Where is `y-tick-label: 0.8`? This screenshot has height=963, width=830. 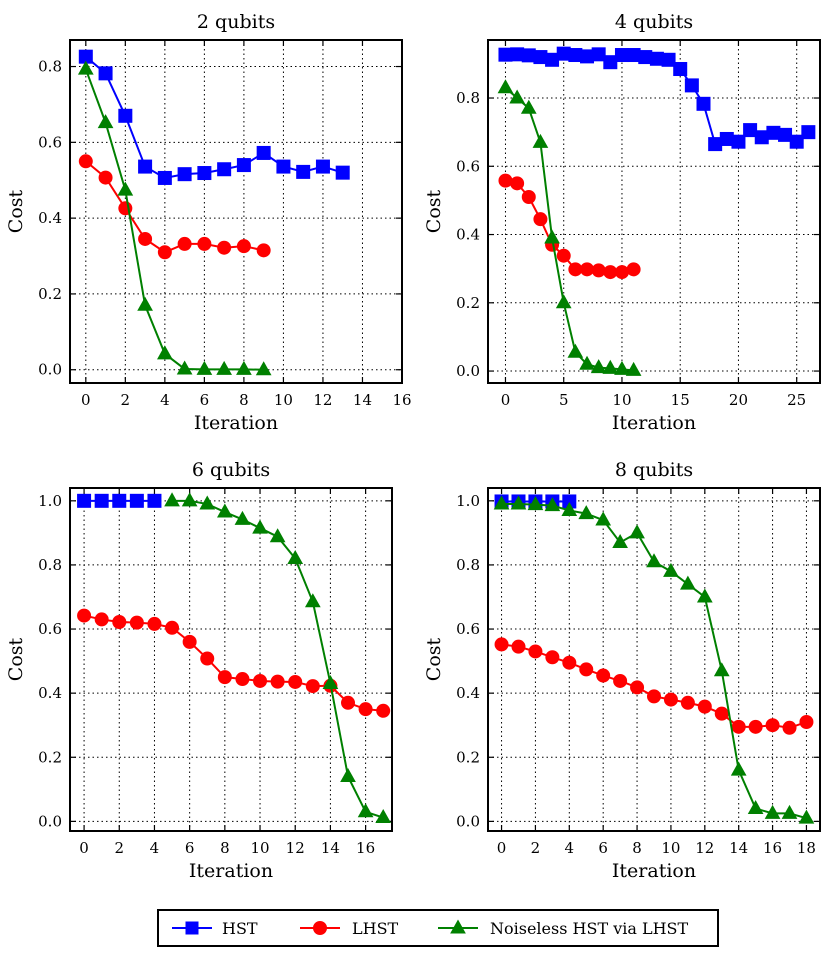 y-tick-label: 0.8 is located at coordinates (50, 565).